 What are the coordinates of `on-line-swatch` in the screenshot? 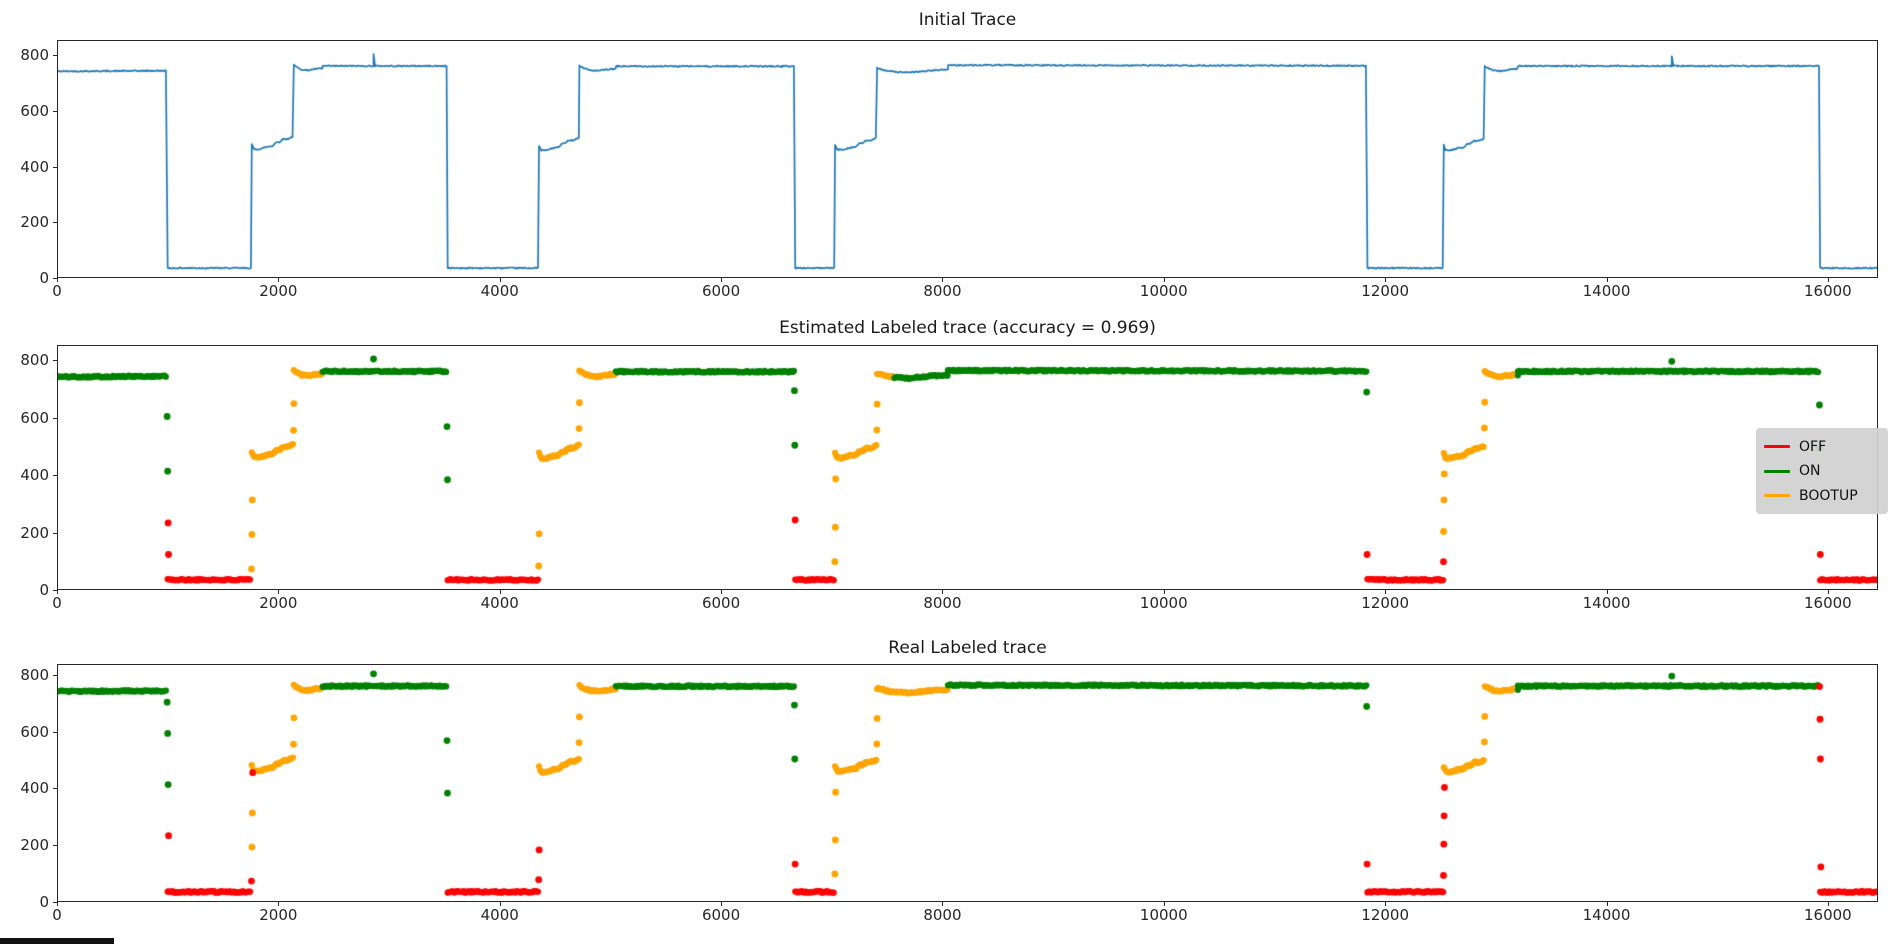 It's located at (1777, 471).